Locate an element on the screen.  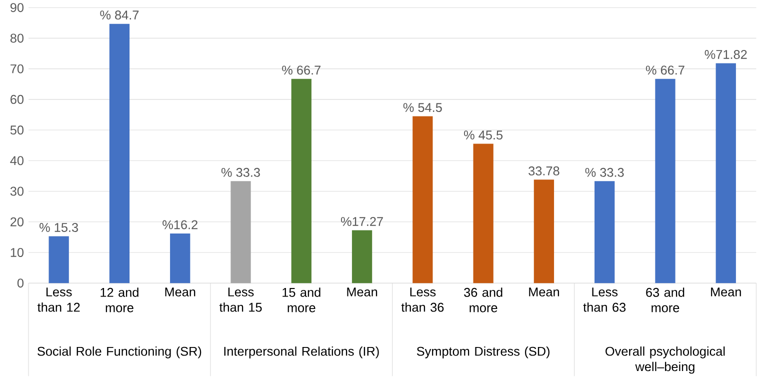
y-tick-label: 0 is located at coordinates (20, 283).